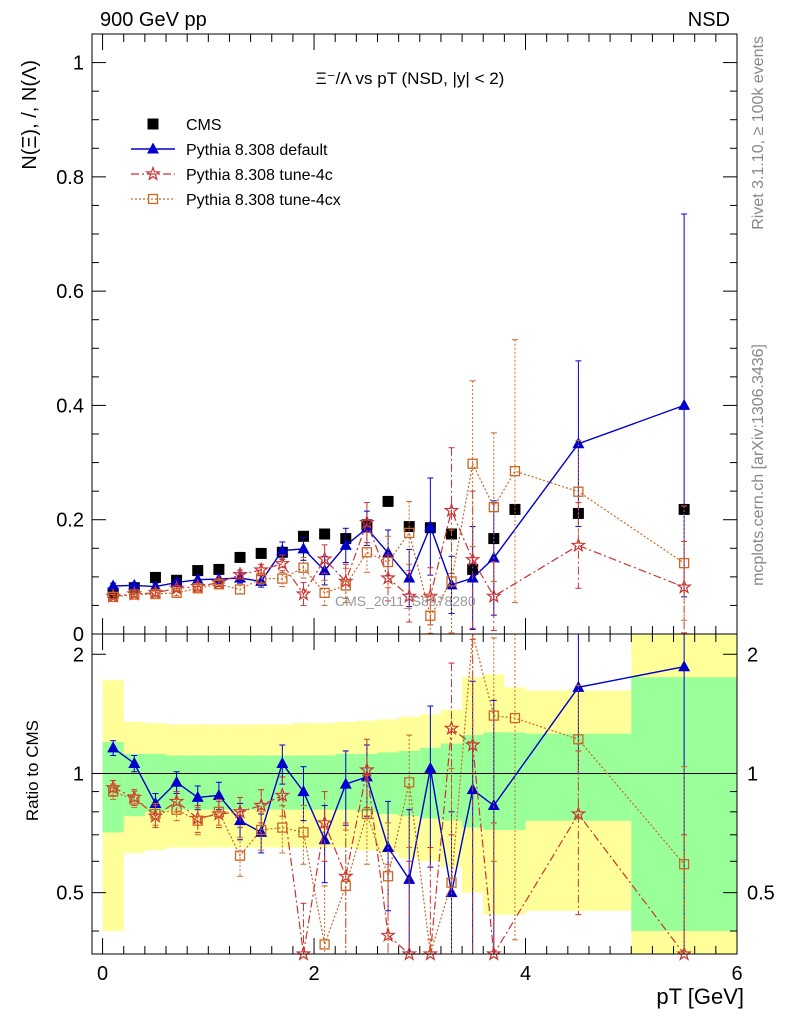 This screenshot has height=1024, width=786. Describe the element at coordinates (78, 655) in the screenshot. I see `ratio-y-tick-label-left: 2` at that location.